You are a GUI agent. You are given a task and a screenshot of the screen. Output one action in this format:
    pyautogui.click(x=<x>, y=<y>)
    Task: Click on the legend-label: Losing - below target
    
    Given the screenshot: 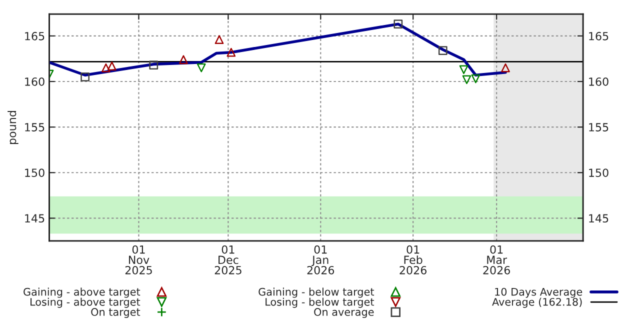 What is the action you would take?
    pyautogui.click(x=320, y=303)
    